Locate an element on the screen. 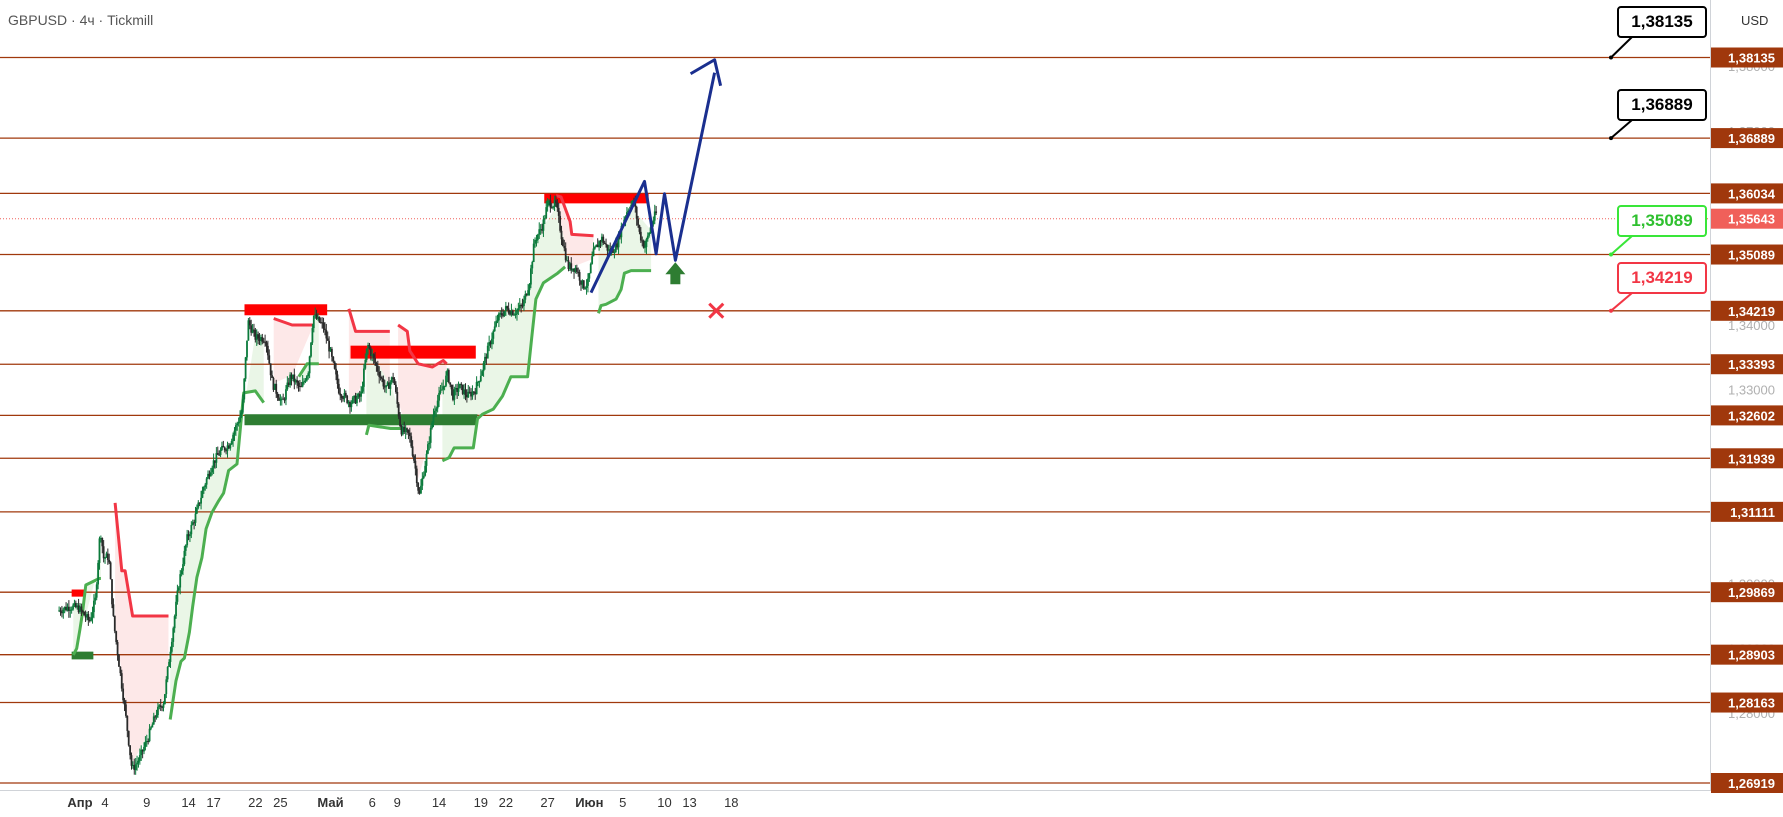  level-label-text: 1,33393 is located at coordinates (1751, 364).